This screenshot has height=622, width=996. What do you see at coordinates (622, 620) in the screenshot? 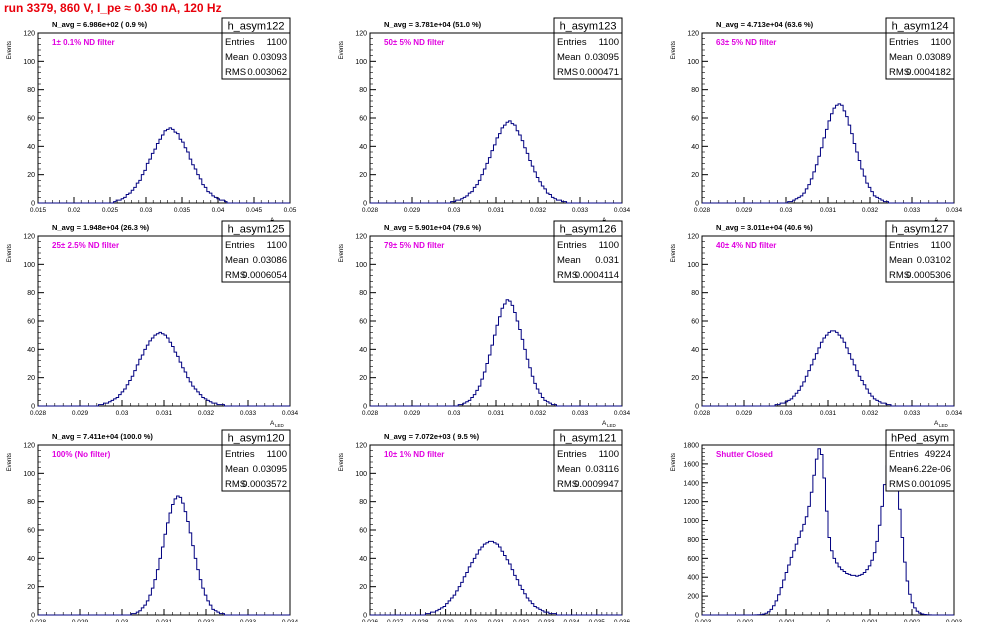
I see `x-tick-label: 0.036` at bounding box center [622, 620].